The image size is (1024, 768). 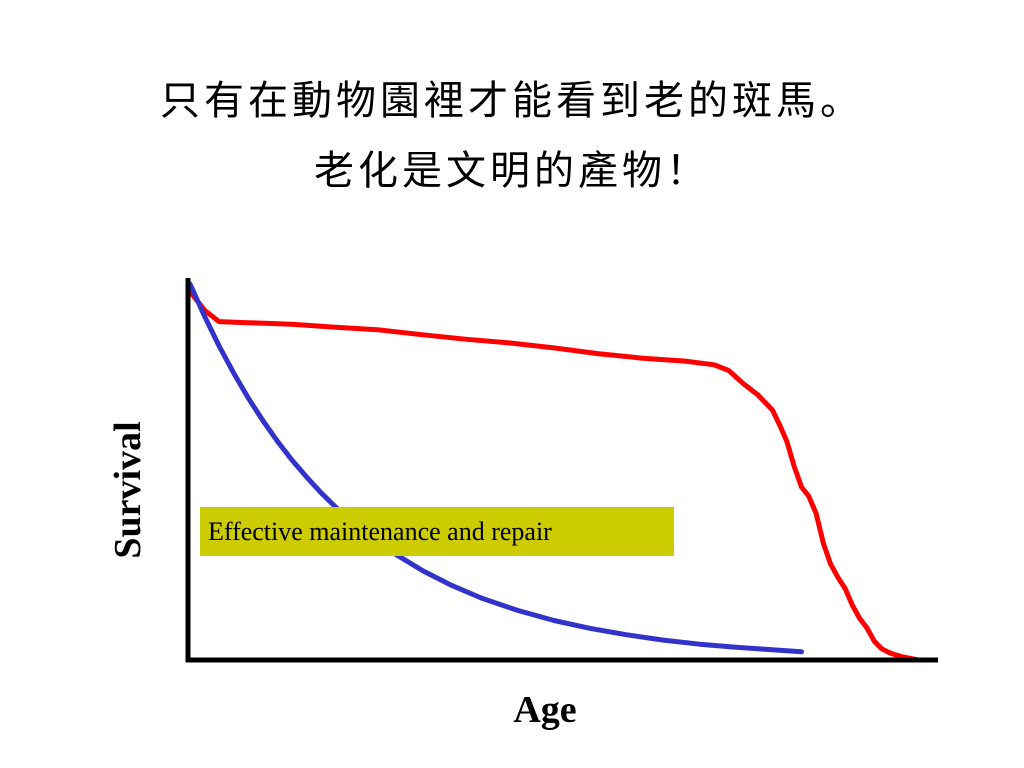 I want to click on x-axis-label: Age, so click(x=544, y=710).